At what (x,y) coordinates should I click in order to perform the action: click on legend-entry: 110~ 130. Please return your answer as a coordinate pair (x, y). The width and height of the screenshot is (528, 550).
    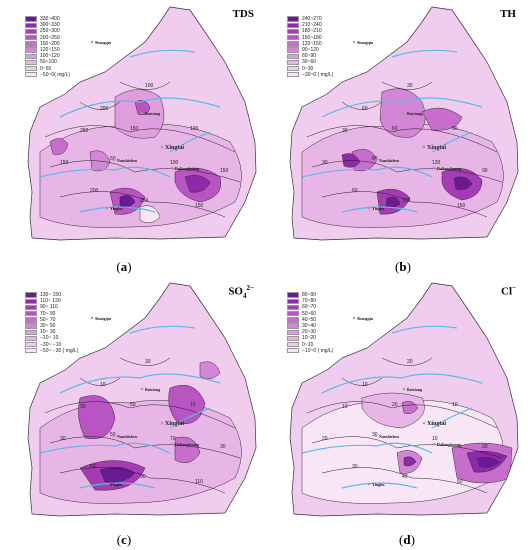
    Looking at the image, I should click on (52, 301).